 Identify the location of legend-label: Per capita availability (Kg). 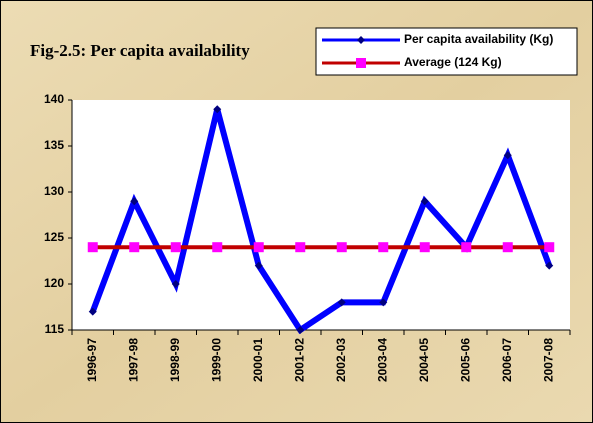
(478, 39).